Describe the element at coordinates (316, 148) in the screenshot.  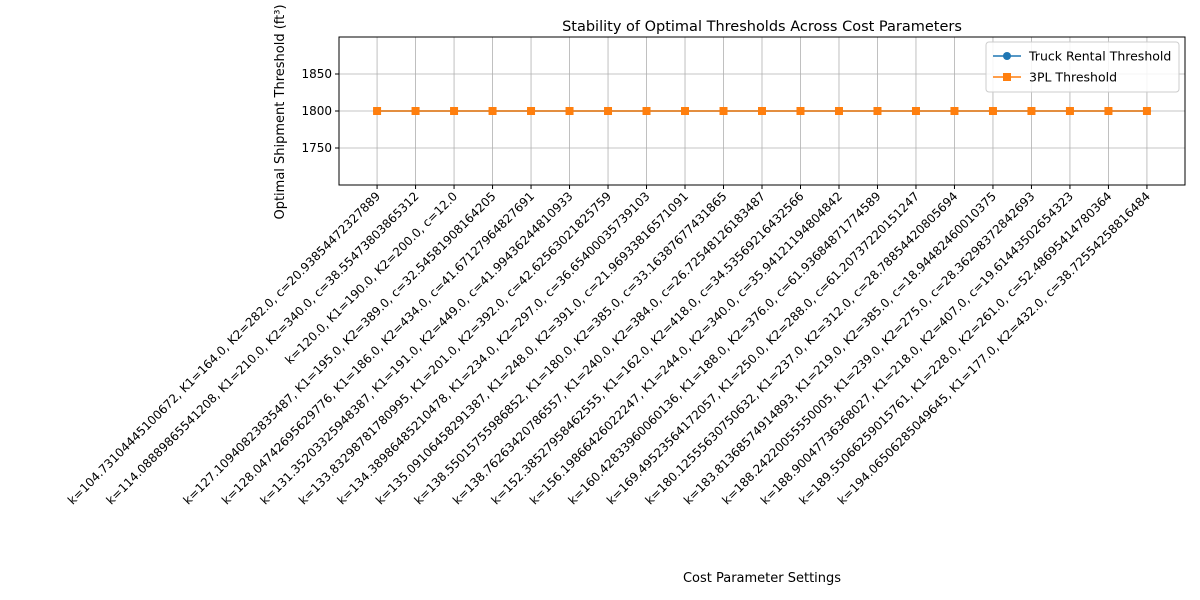
I see `y-tick-label: 1750` at that location.